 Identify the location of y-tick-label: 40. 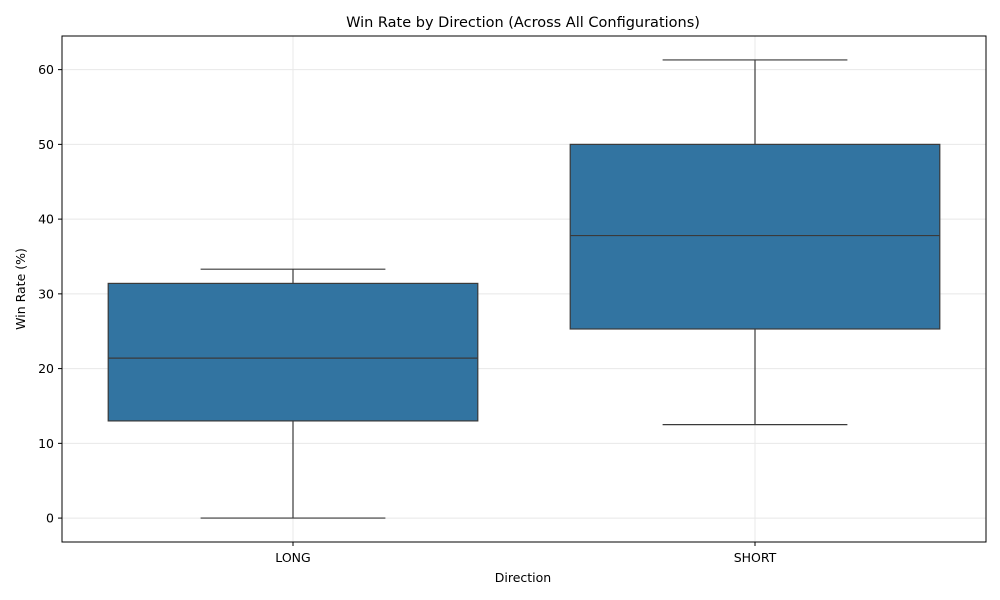
(46, 219).